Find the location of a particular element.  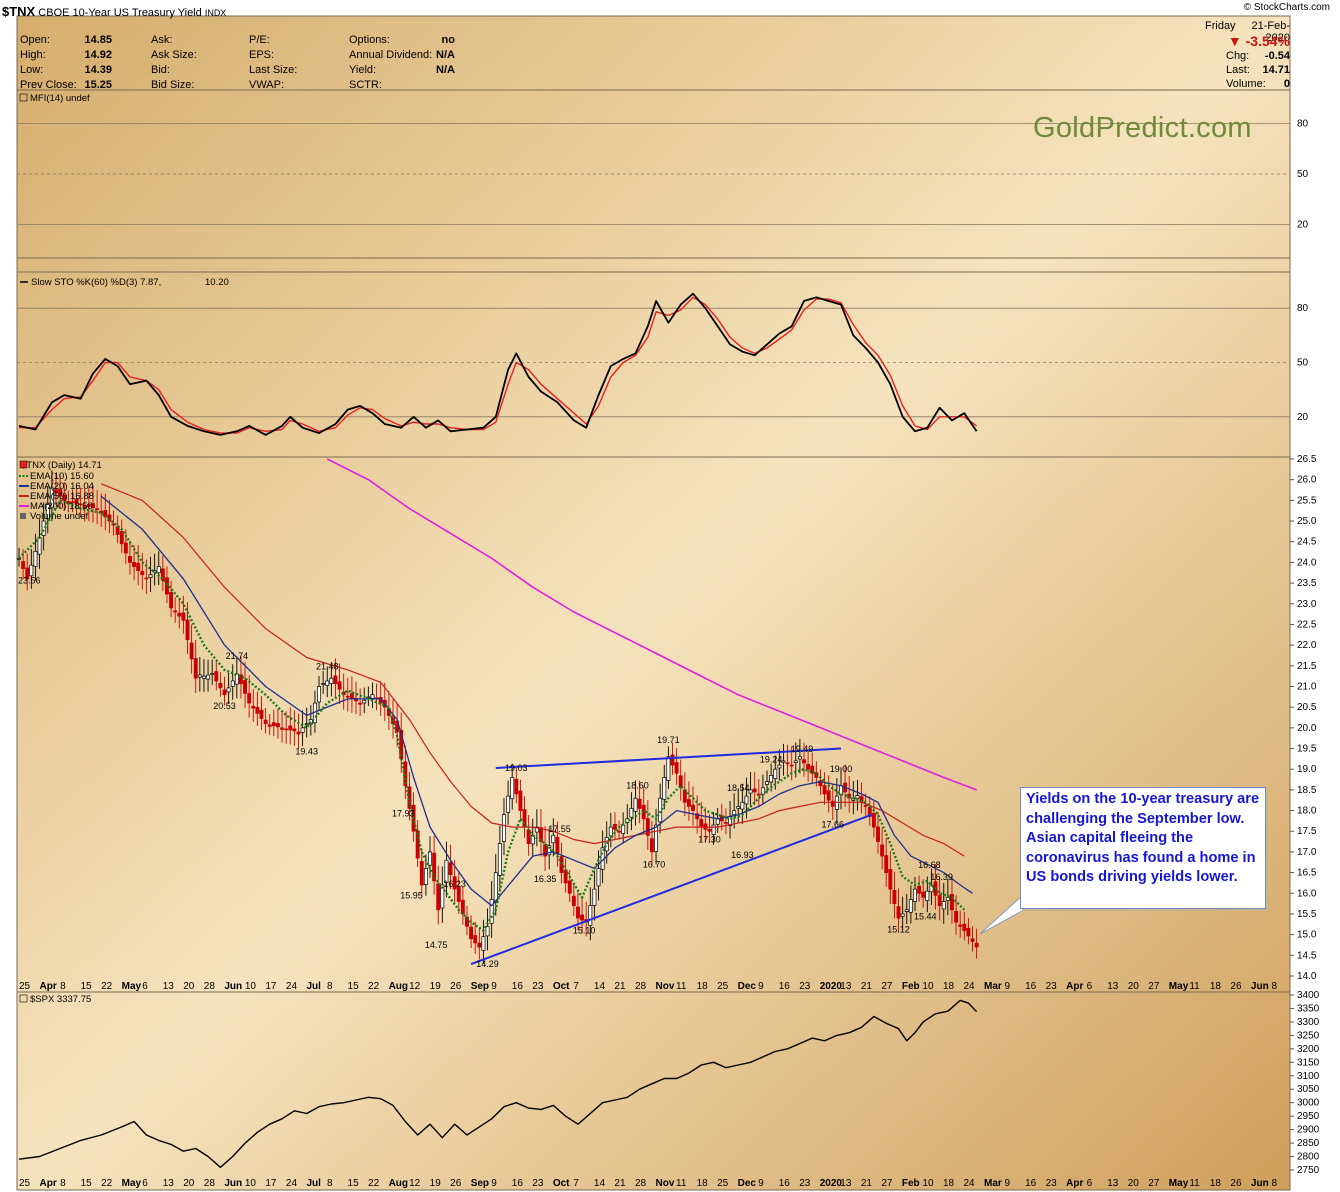

trendline is located at coordinates (668, 758).